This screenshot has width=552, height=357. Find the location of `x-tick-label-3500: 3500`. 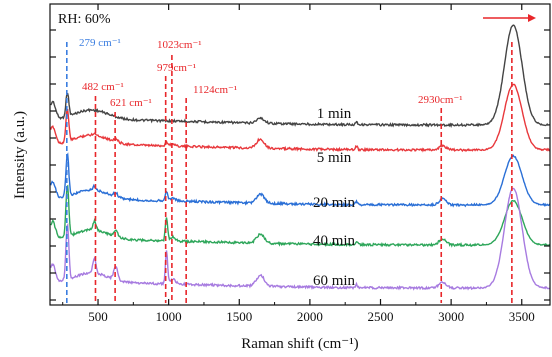

x-tick-label-3500: 3500 is located at coordinates (522, 316).